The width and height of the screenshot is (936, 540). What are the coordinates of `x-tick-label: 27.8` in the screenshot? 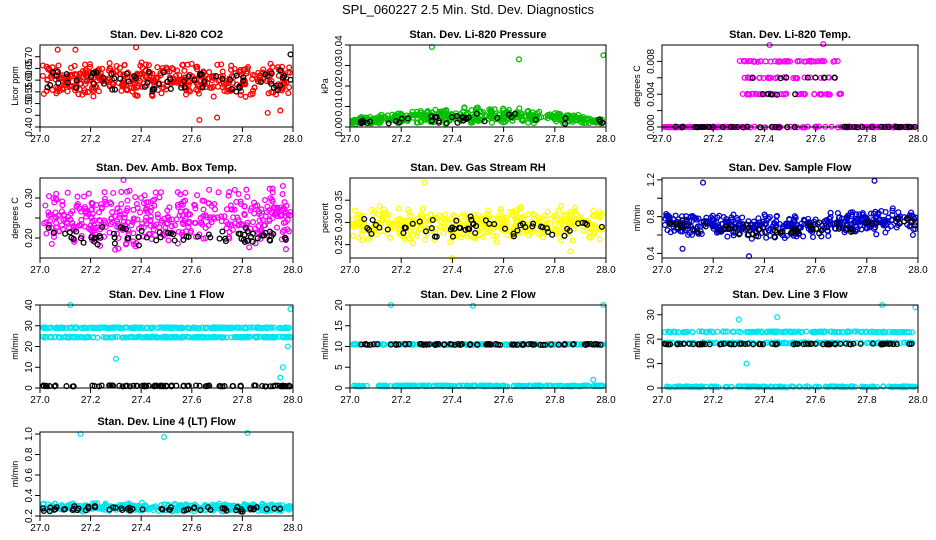 It's located at (555, 139).